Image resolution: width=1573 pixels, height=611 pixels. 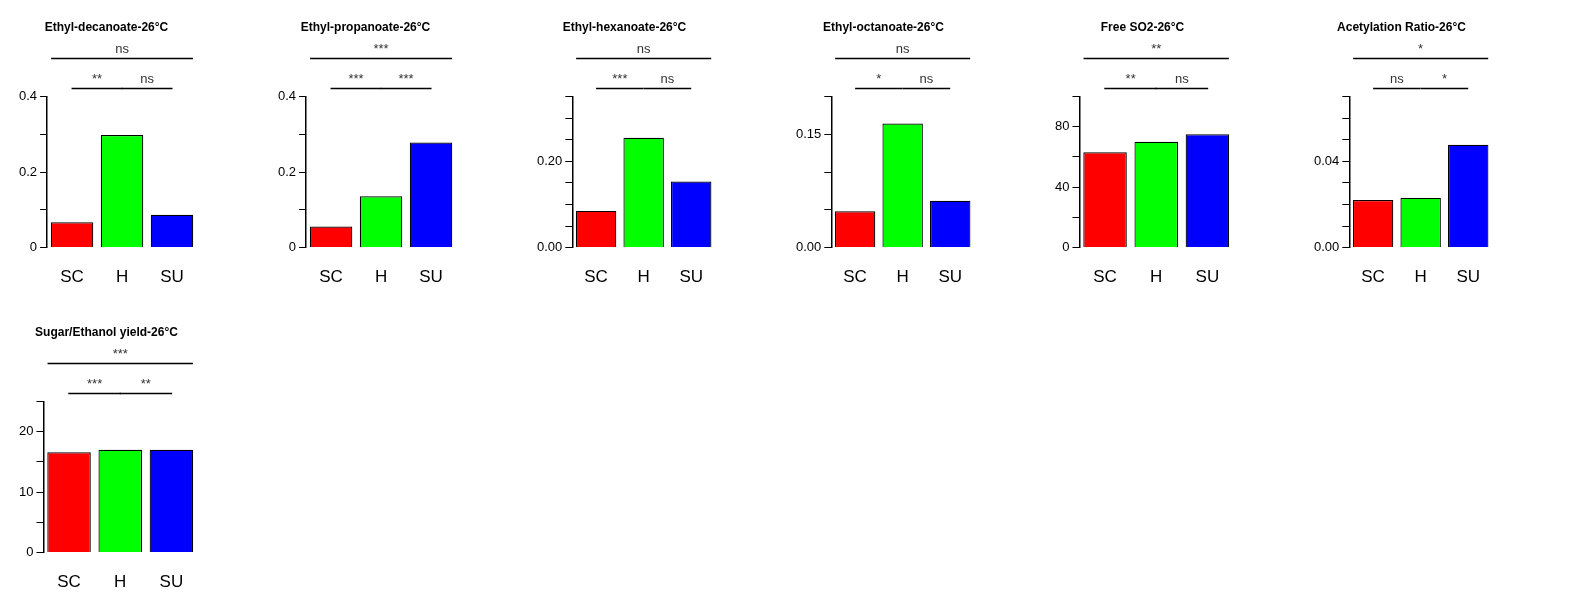 What do you see at coordinates (1062, 186) in the screenshot?
I see `y-tick-label: 40` at bounding box center [1062, 186].